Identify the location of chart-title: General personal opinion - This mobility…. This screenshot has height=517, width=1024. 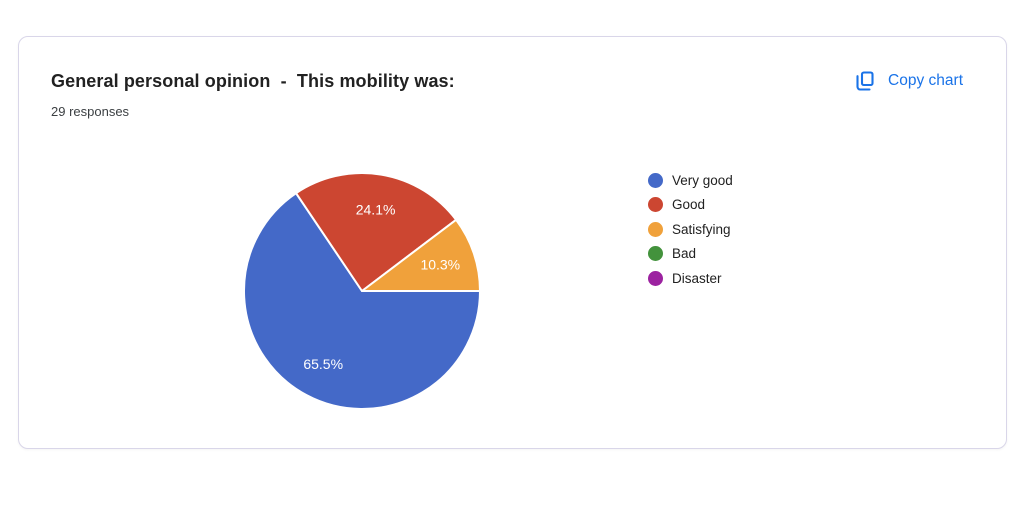
(253, 81).